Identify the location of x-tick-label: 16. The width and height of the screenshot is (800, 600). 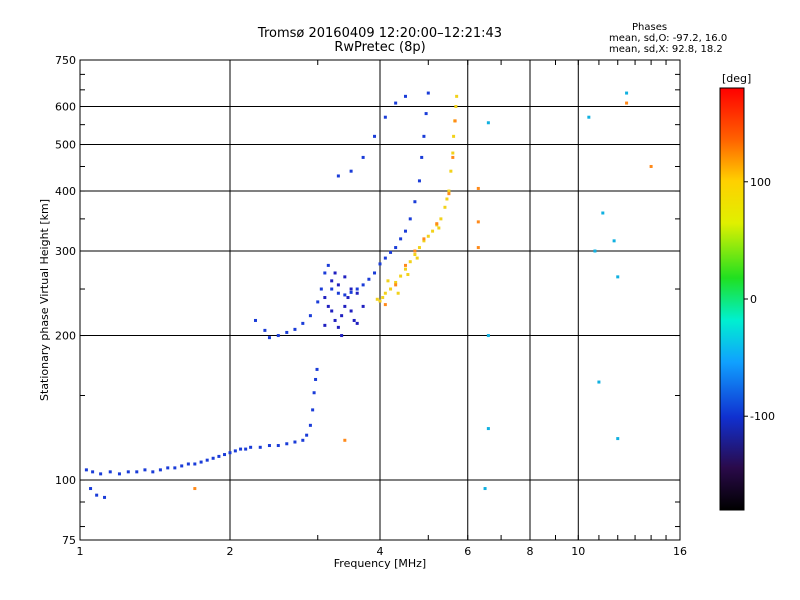
(680, 551).